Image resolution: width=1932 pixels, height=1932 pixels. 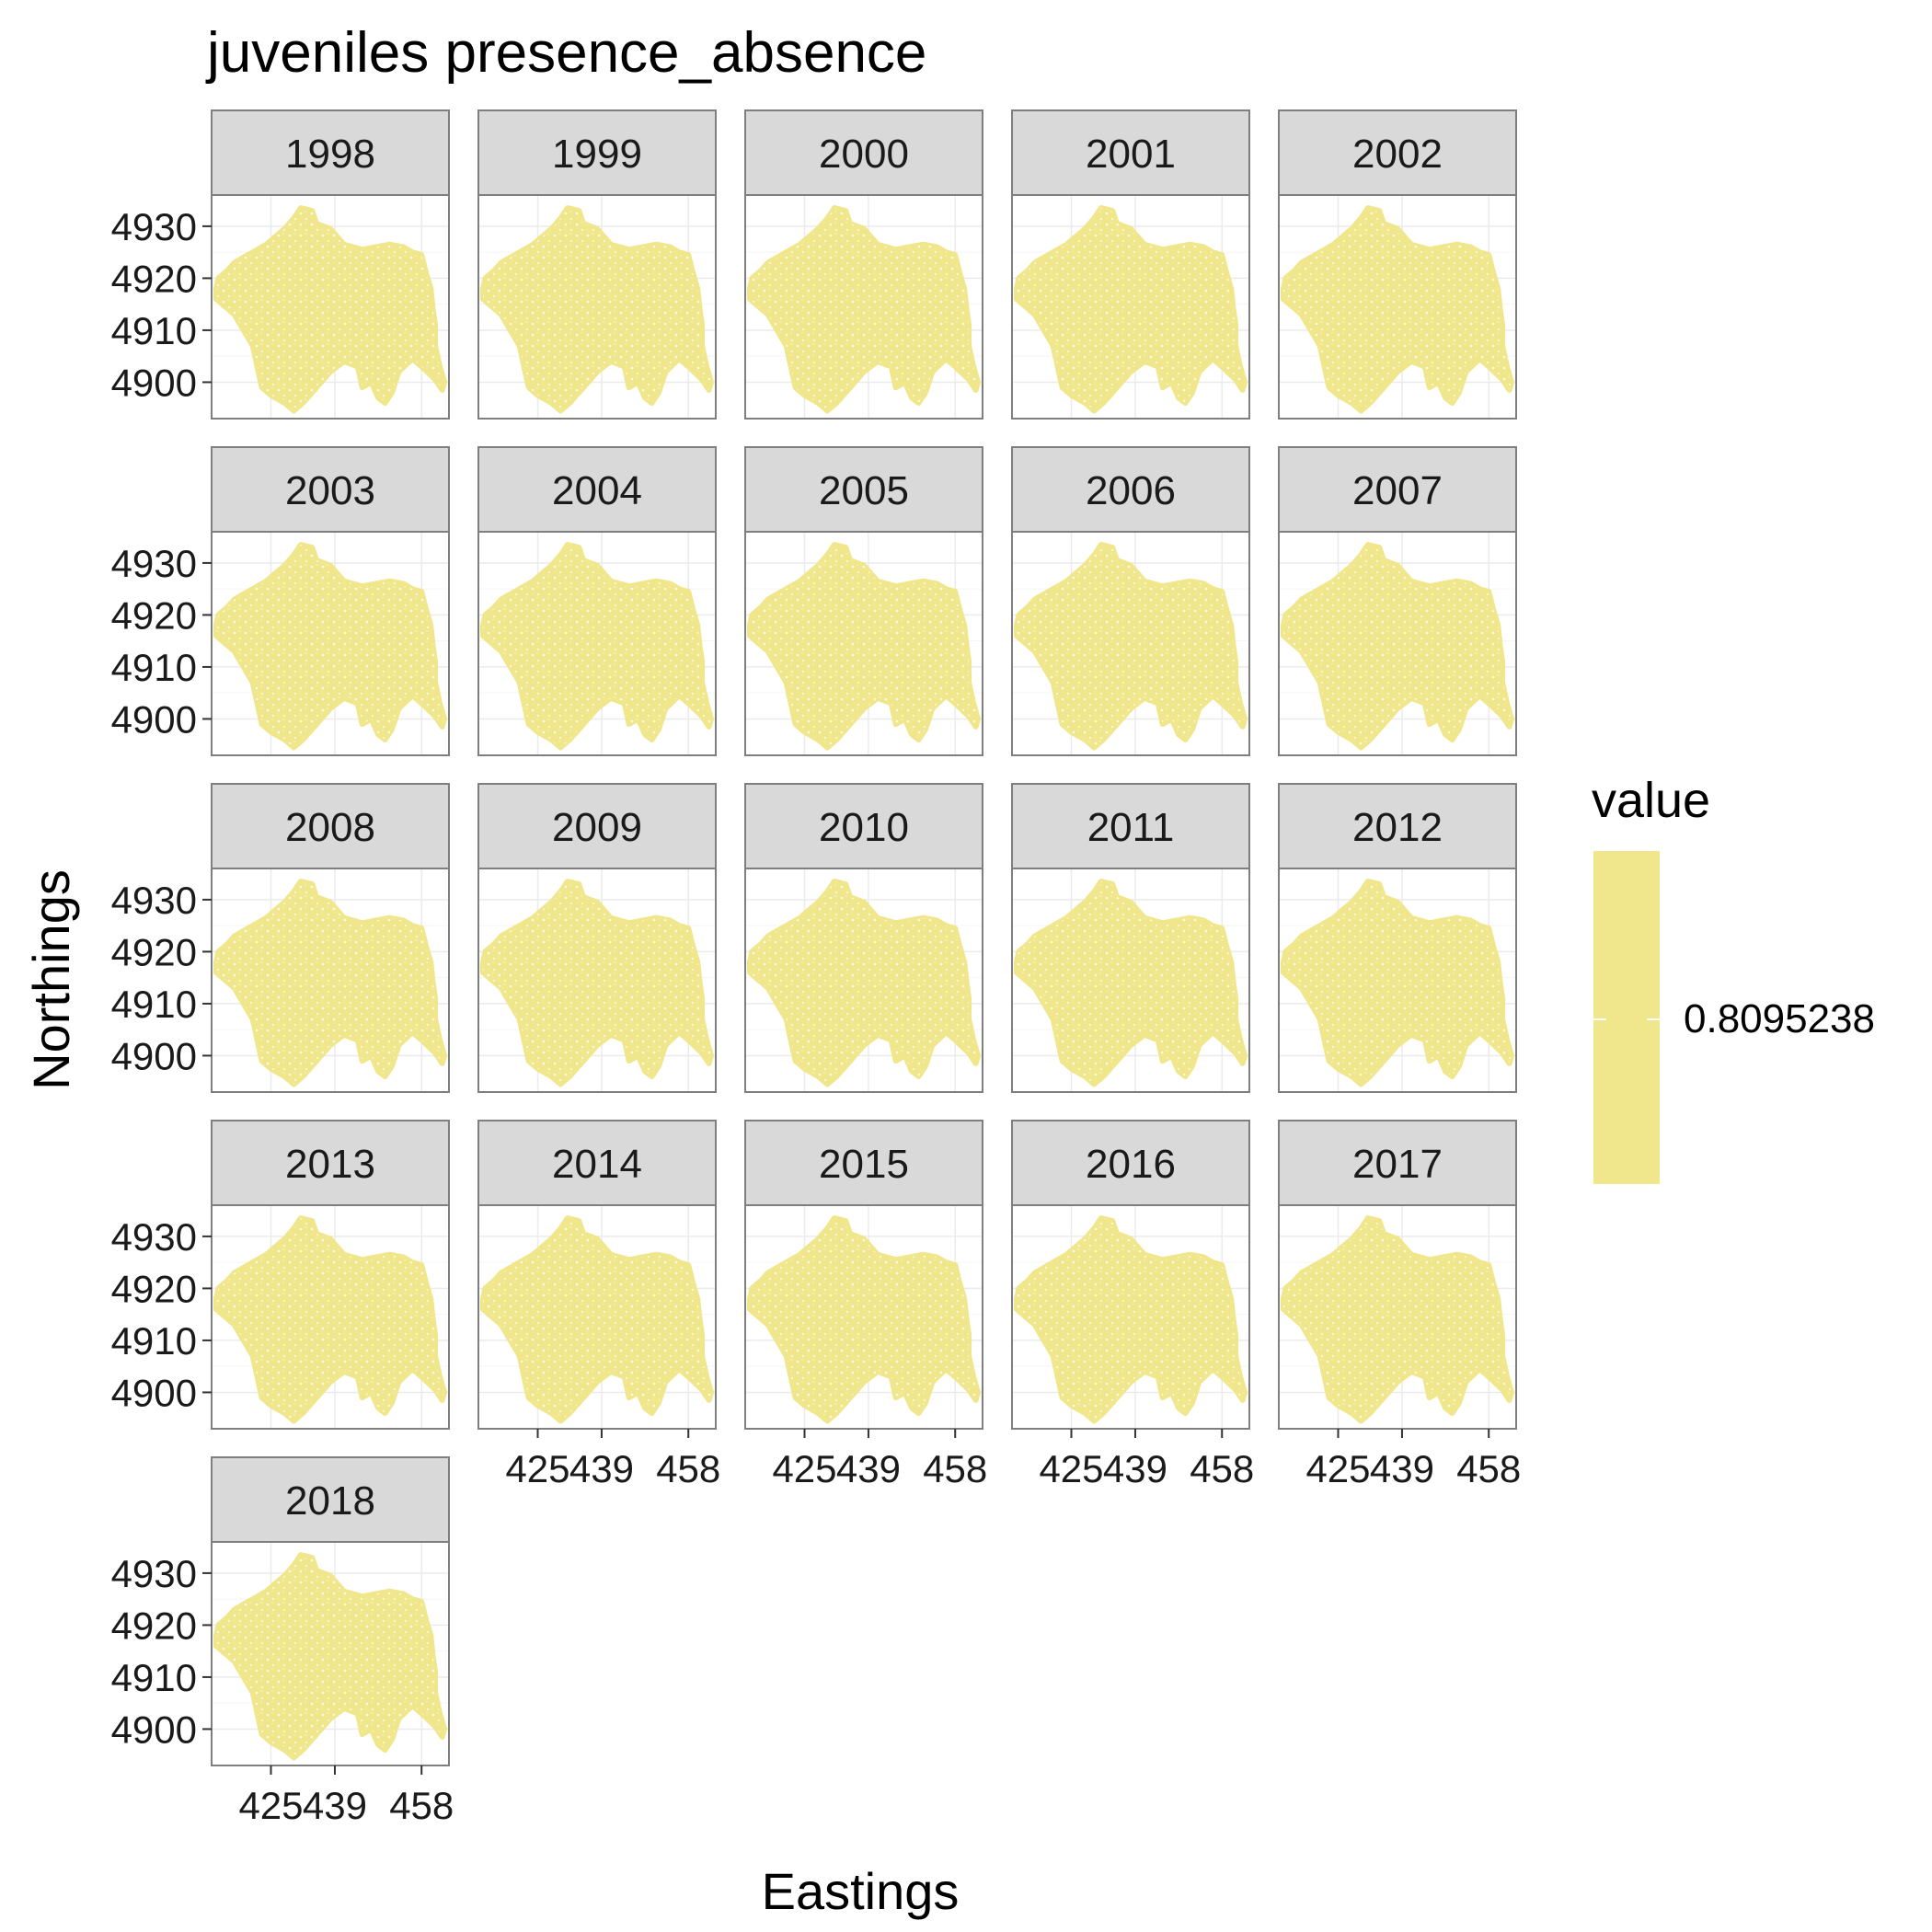 I want to click on facet-strip-label: 2009, so click(x=597, y=827).